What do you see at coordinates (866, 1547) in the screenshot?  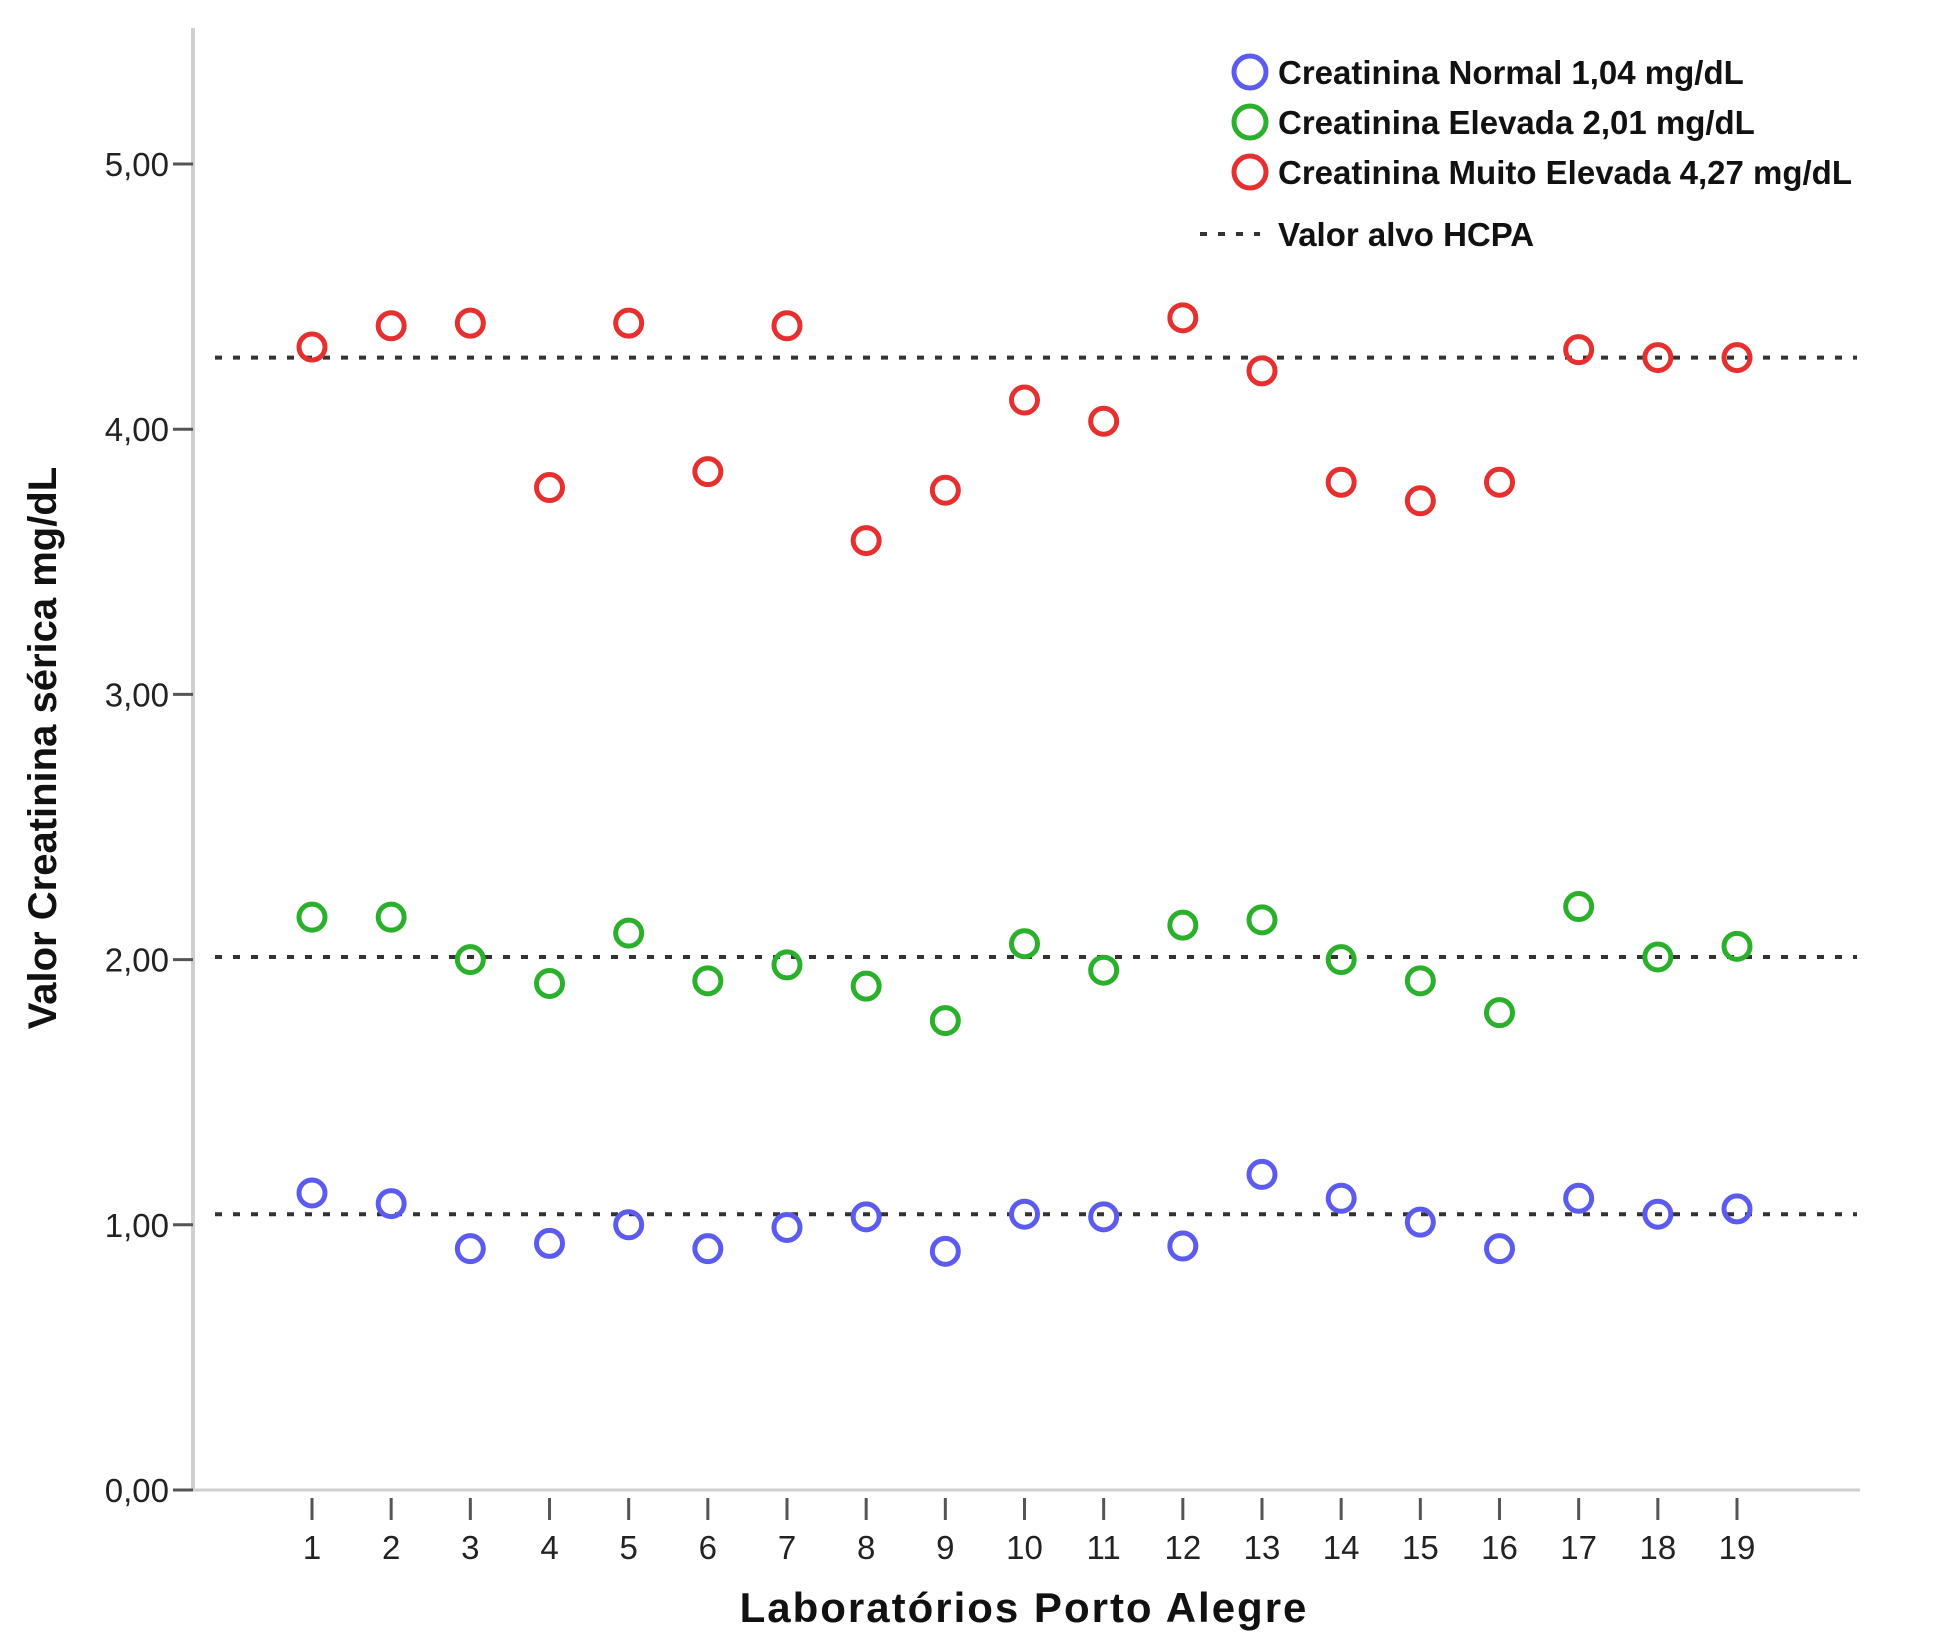 I see `x-tick-label: 8` at bounding box center [866, 1547].